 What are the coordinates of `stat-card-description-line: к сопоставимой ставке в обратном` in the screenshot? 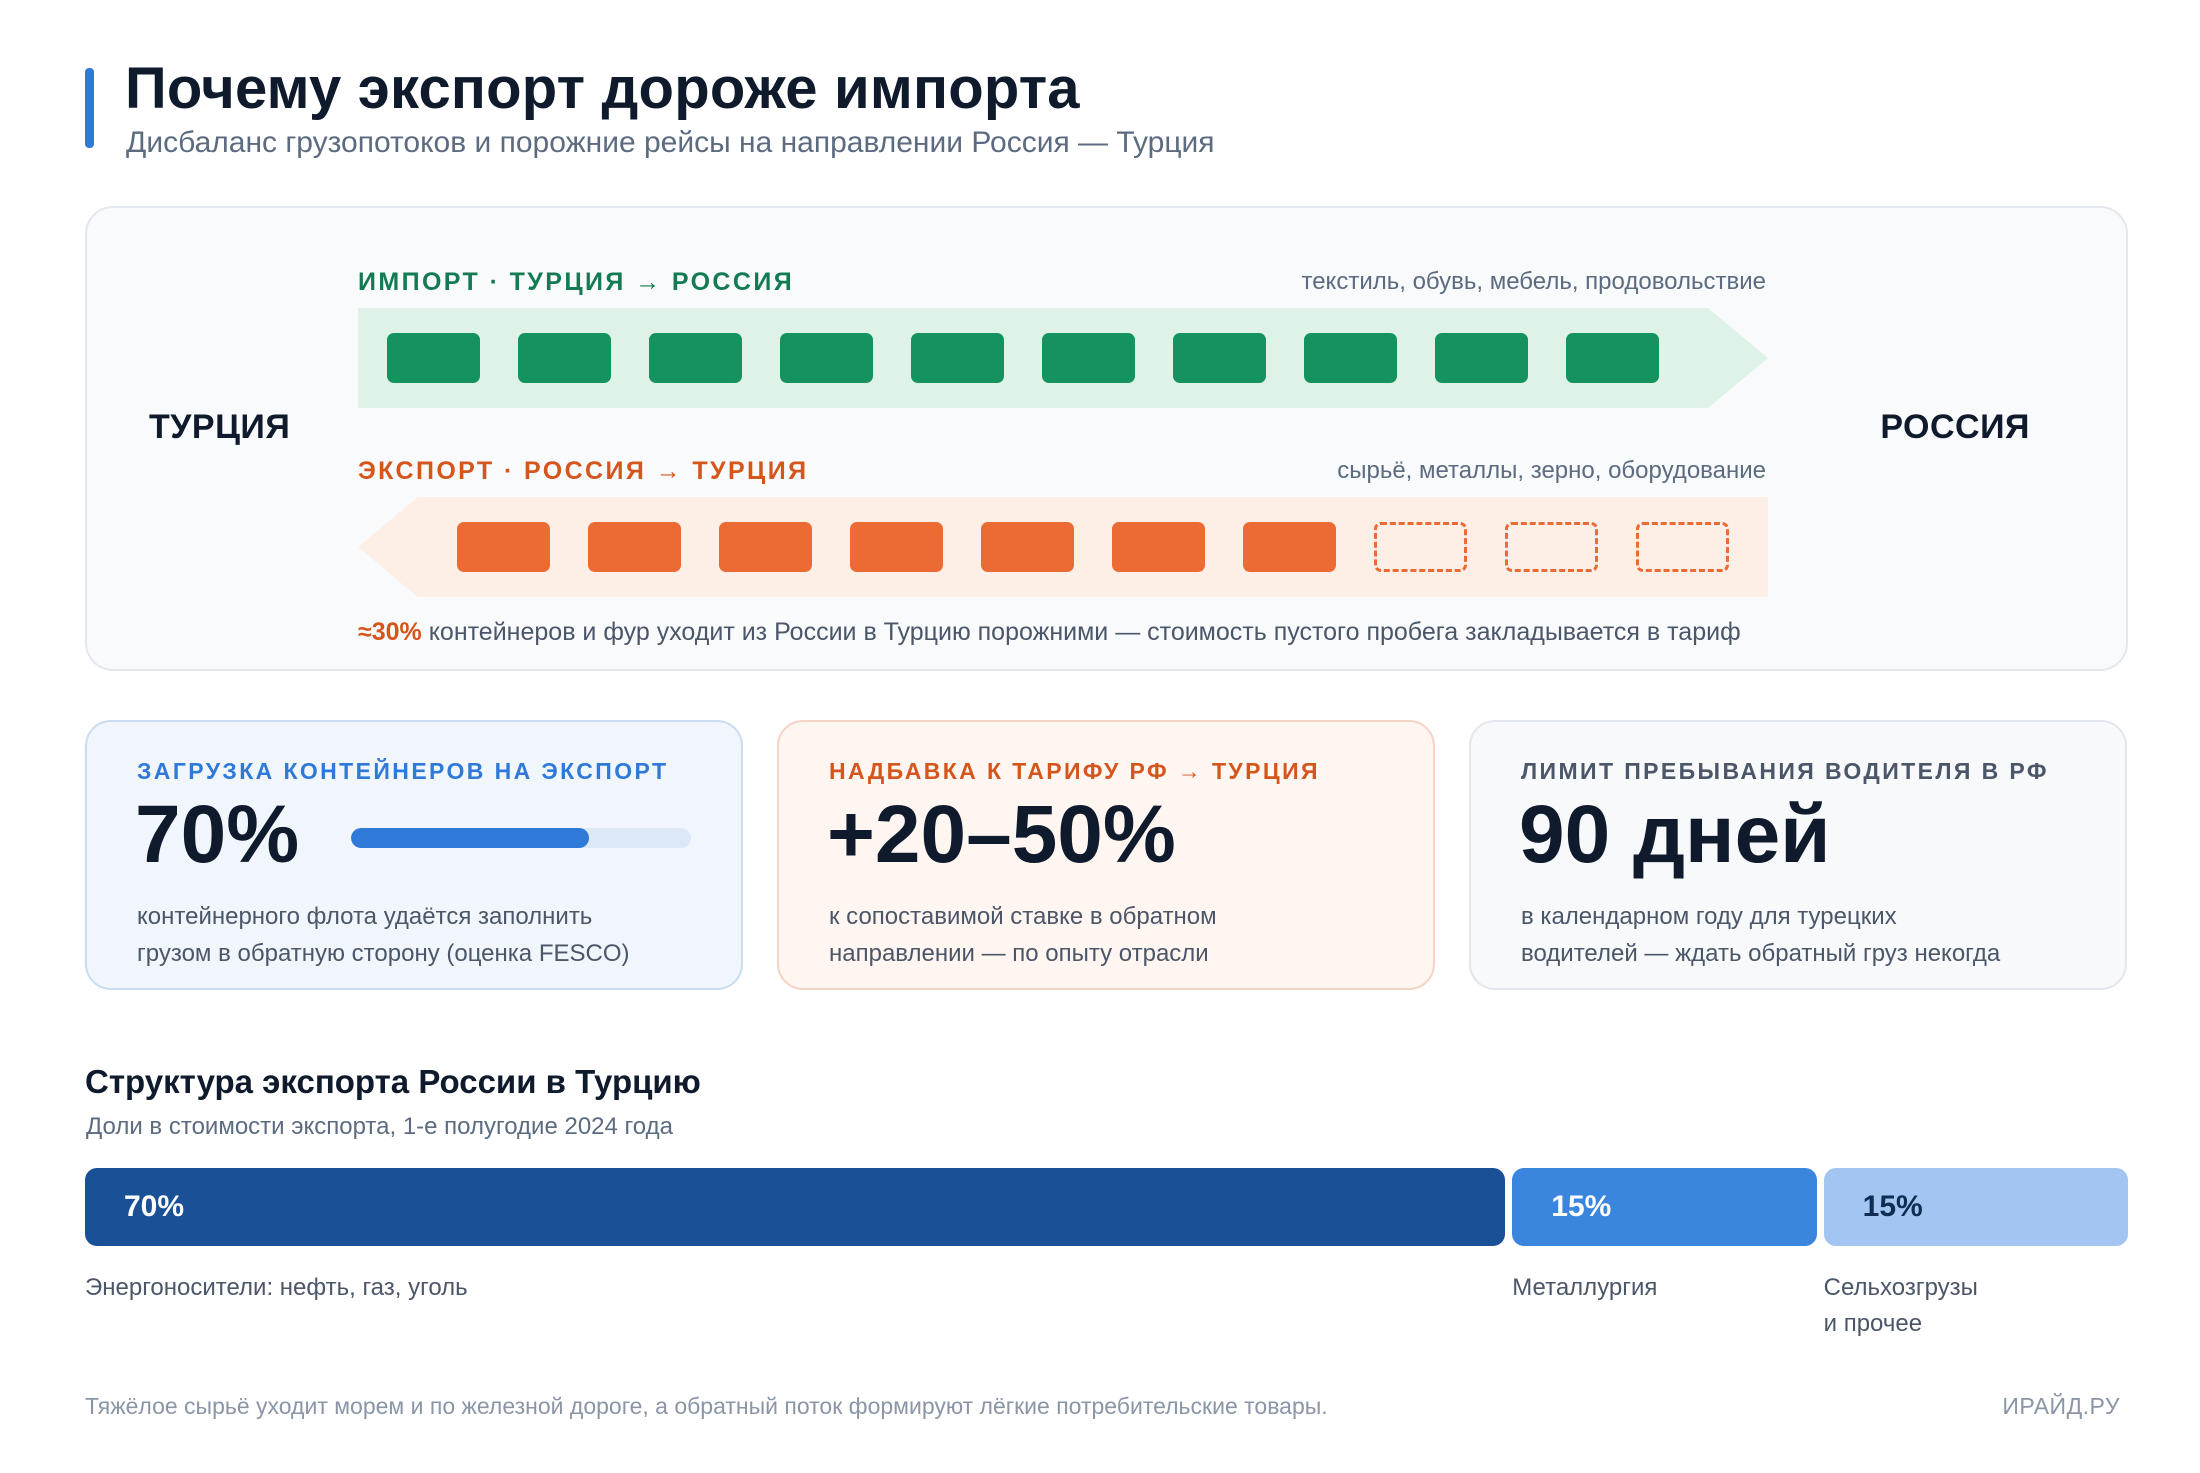 It's located at (1023, 916).